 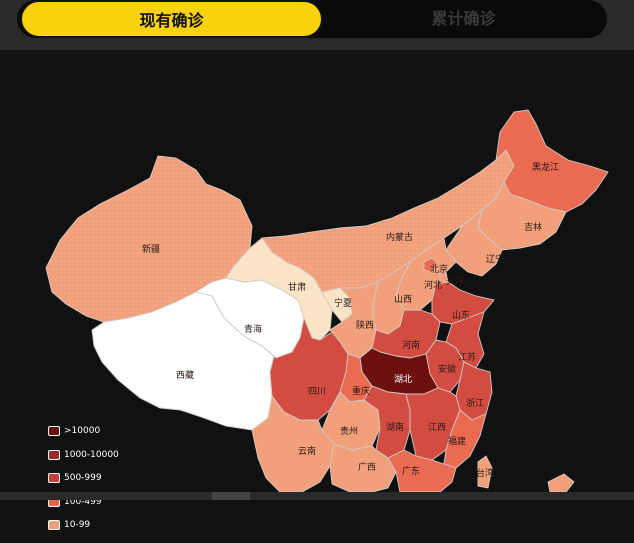 I want to click on label-guangdong: 广东, so click(x=411, y=471).